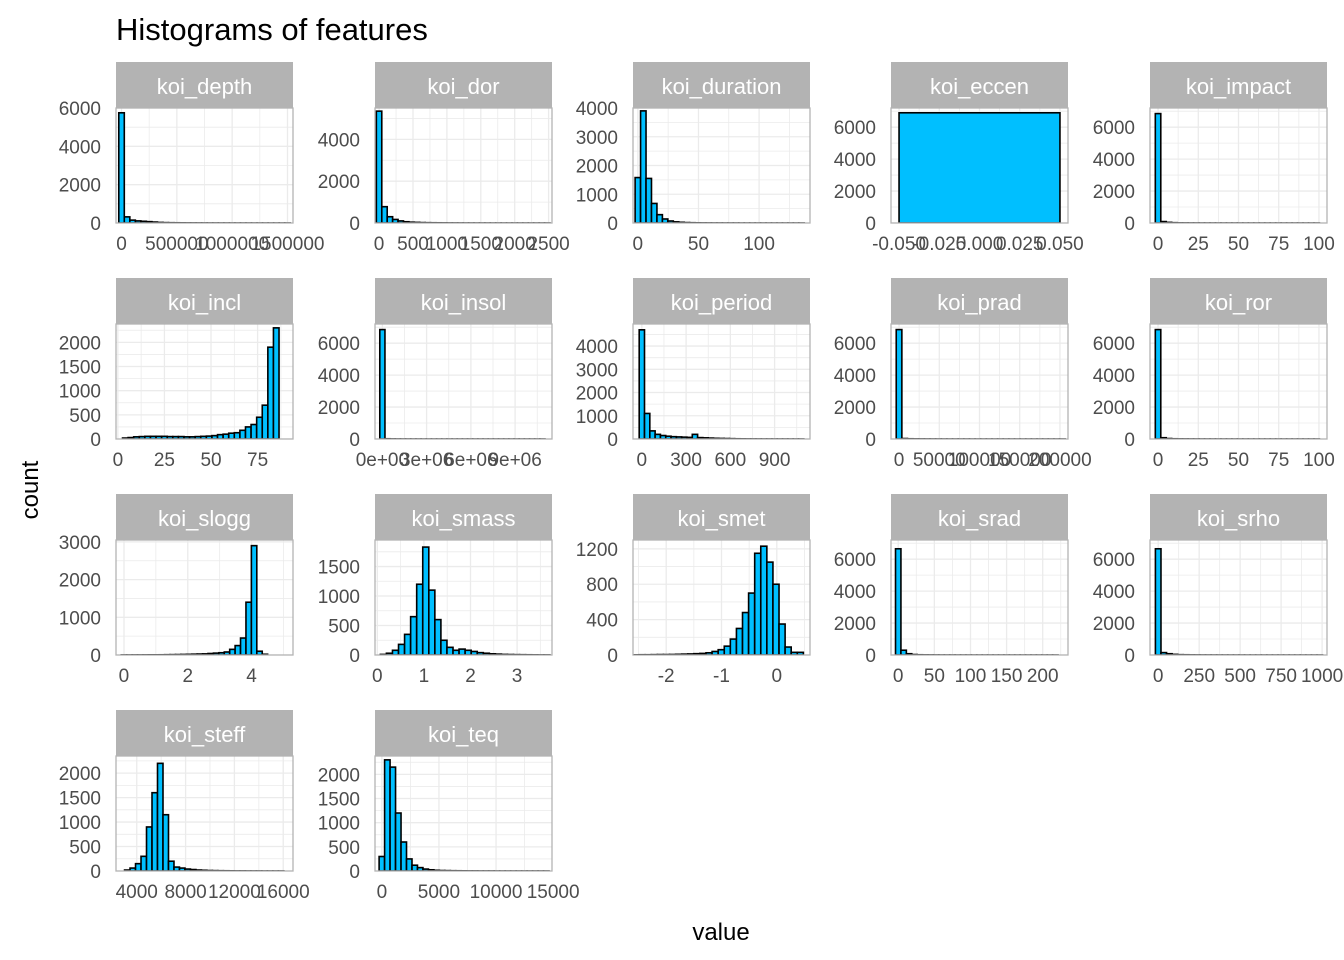 This screenshot has height=960, width=1344. Describe the element at coordinates (1019, 460) in the screenshot. I see `x-tick-label: 150000` at that location.